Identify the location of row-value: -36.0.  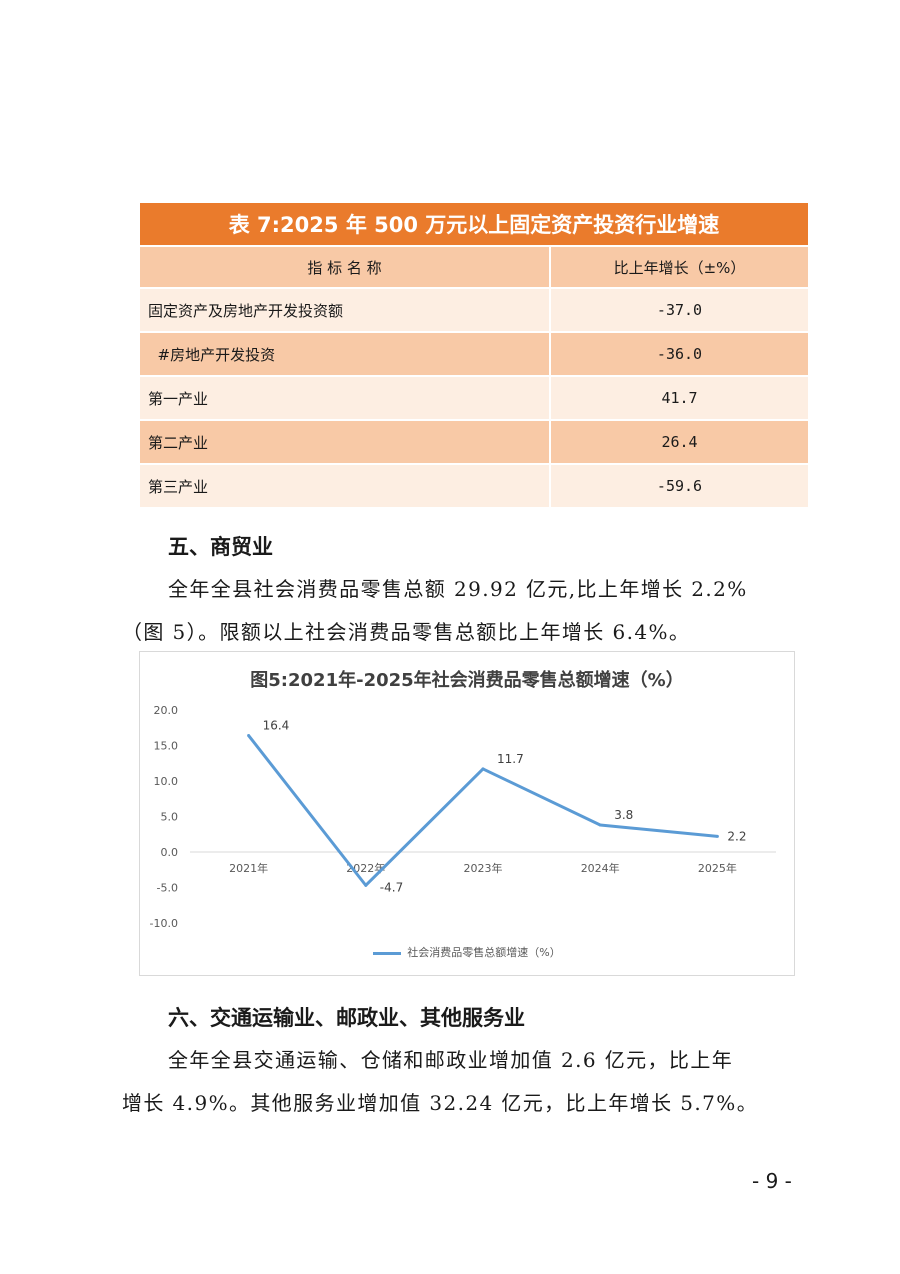
(679, 353).